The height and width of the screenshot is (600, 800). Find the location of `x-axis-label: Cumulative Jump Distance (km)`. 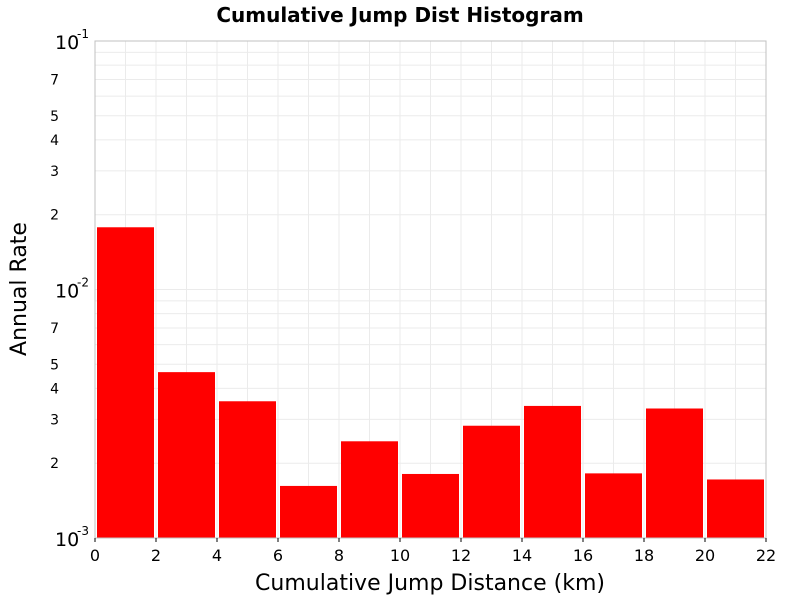

x-axis-label: Cumulative Jump Distance (km) is located at coordinates (430, 583).